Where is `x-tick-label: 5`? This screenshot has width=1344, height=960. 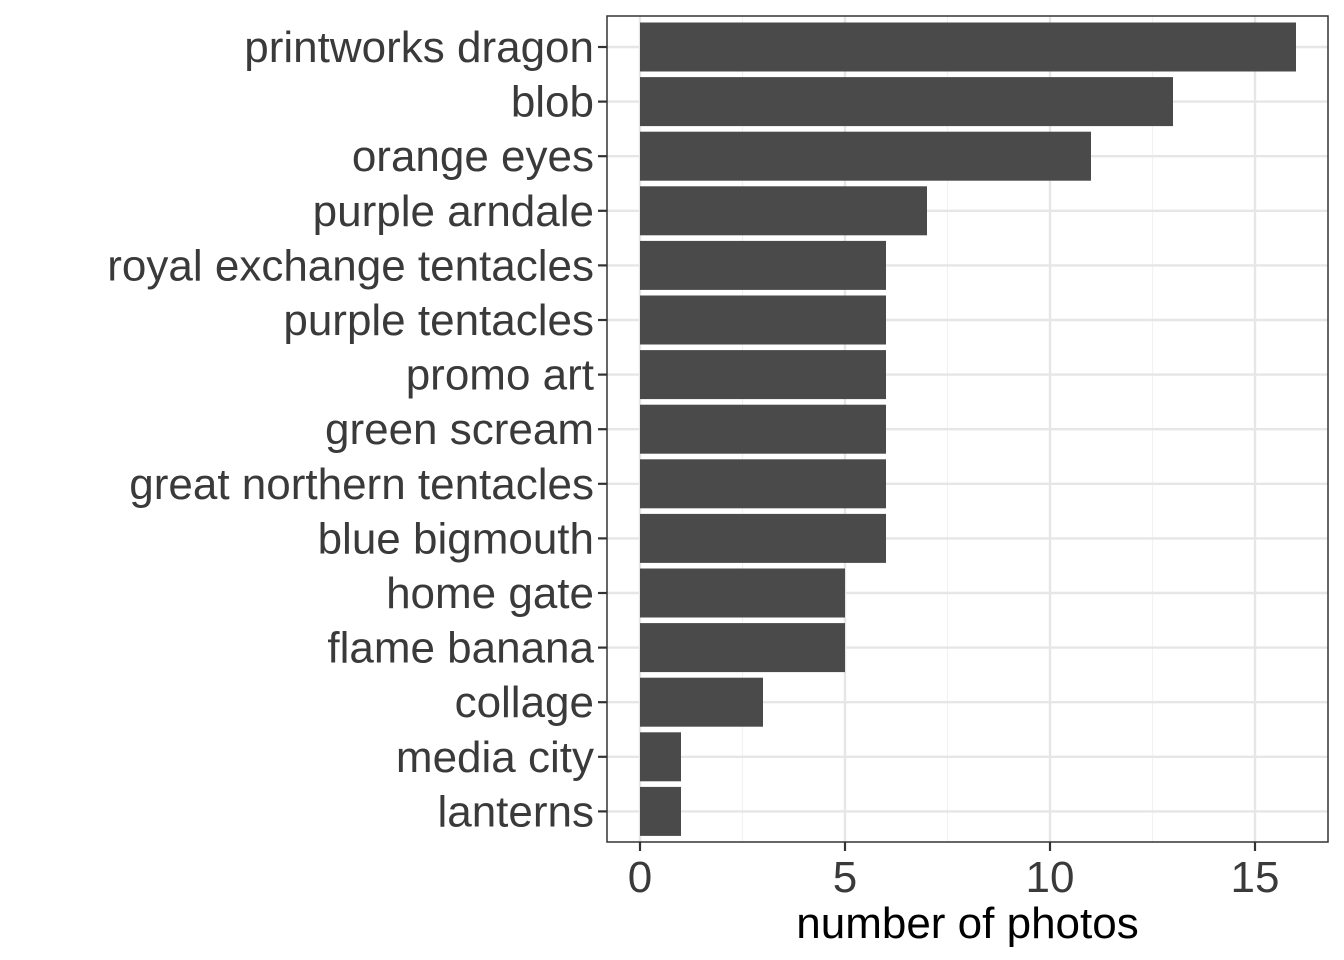 x-tick-label: 5 is located at coordinates (845, 877).